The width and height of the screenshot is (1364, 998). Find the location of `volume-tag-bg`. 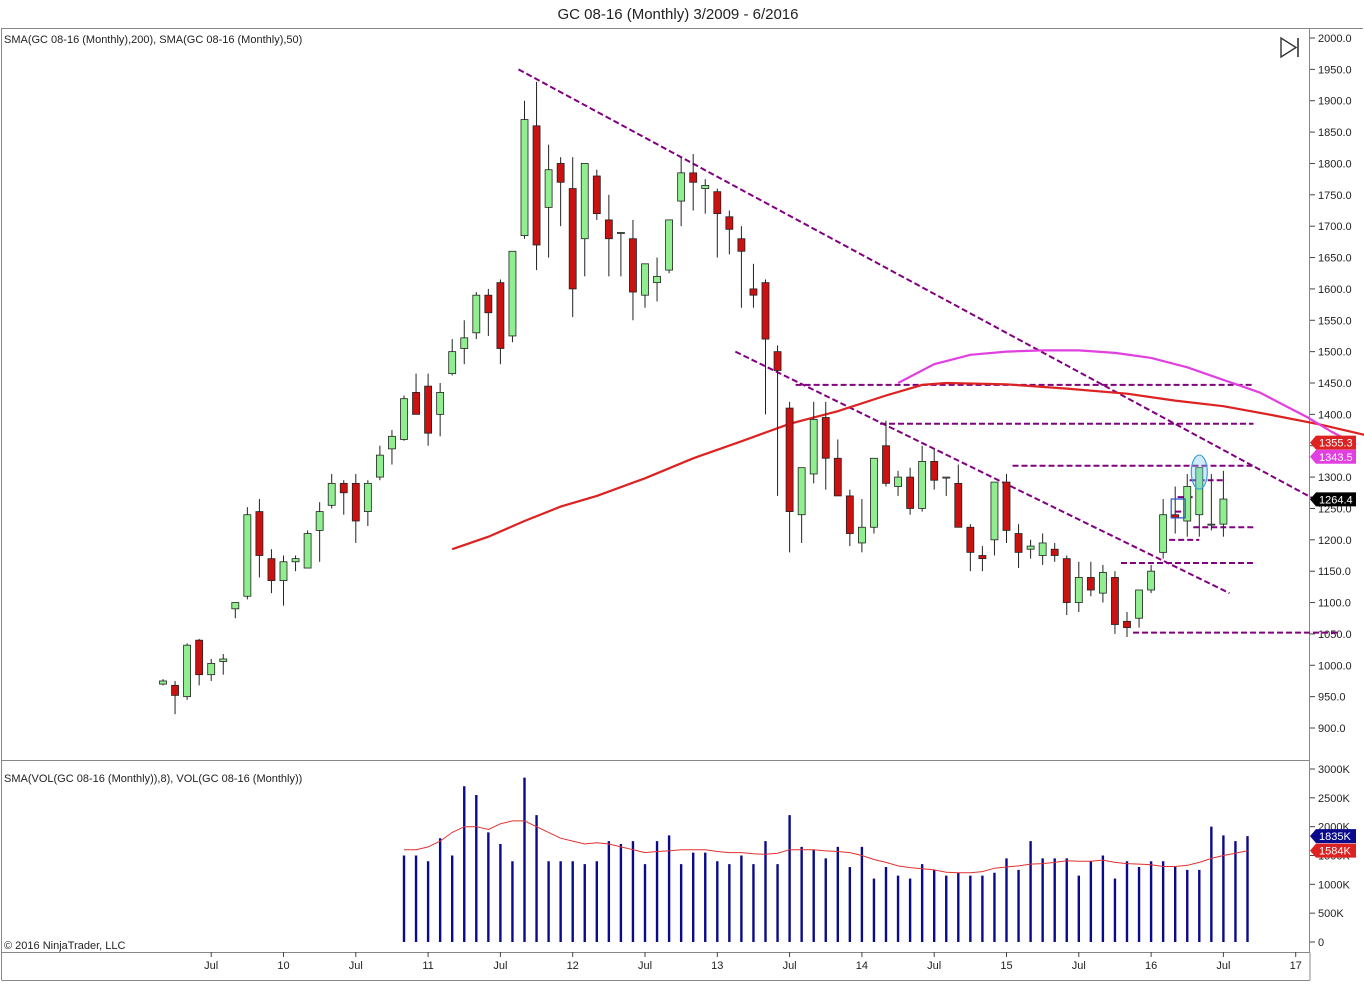

volume-tag-bg is located at coordinates (1333, 836).